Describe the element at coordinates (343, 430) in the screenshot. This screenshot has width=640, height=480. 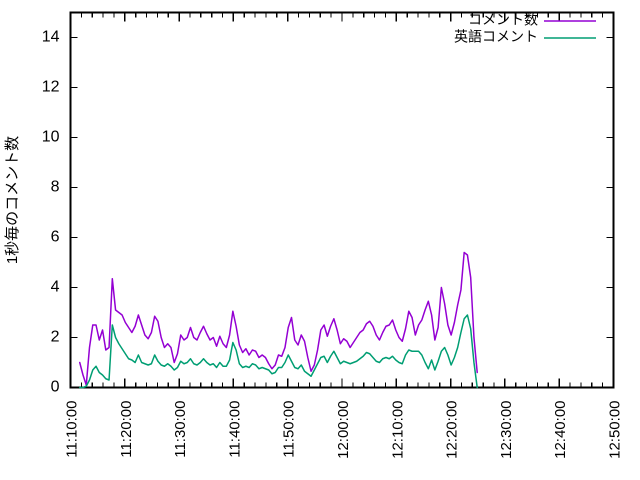
I see `x-tick-label: 12:00:00` at that location.